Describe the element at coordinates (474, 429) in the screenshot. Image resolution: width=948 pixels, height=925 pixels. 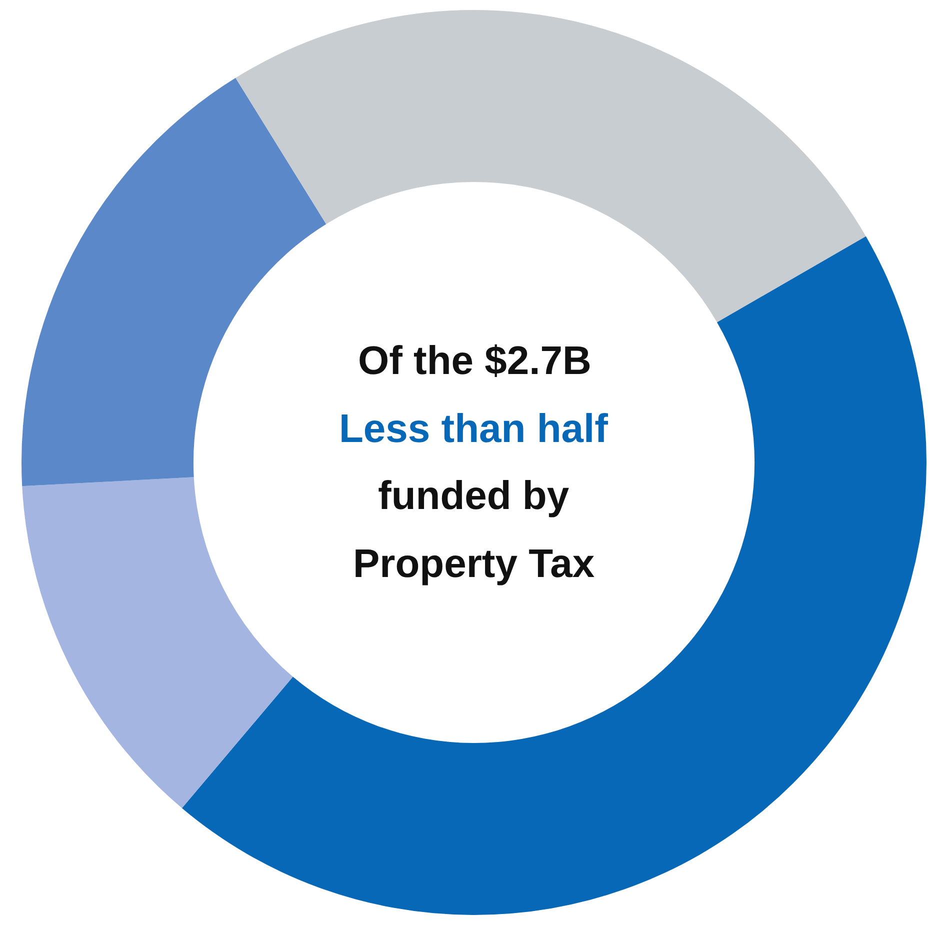
I see `text: Less than half` at that location.